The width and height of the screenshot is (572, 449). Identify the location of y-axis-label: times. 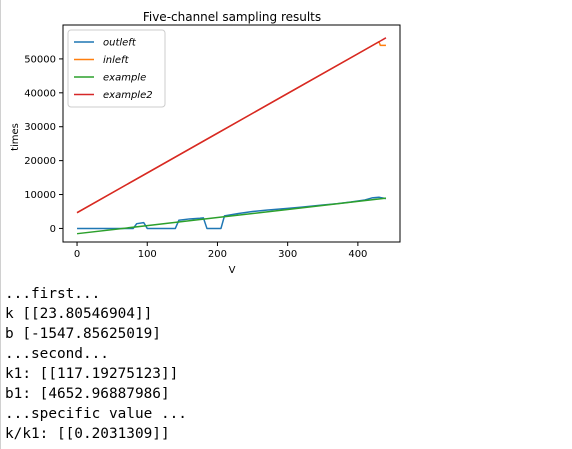
(15, 137).